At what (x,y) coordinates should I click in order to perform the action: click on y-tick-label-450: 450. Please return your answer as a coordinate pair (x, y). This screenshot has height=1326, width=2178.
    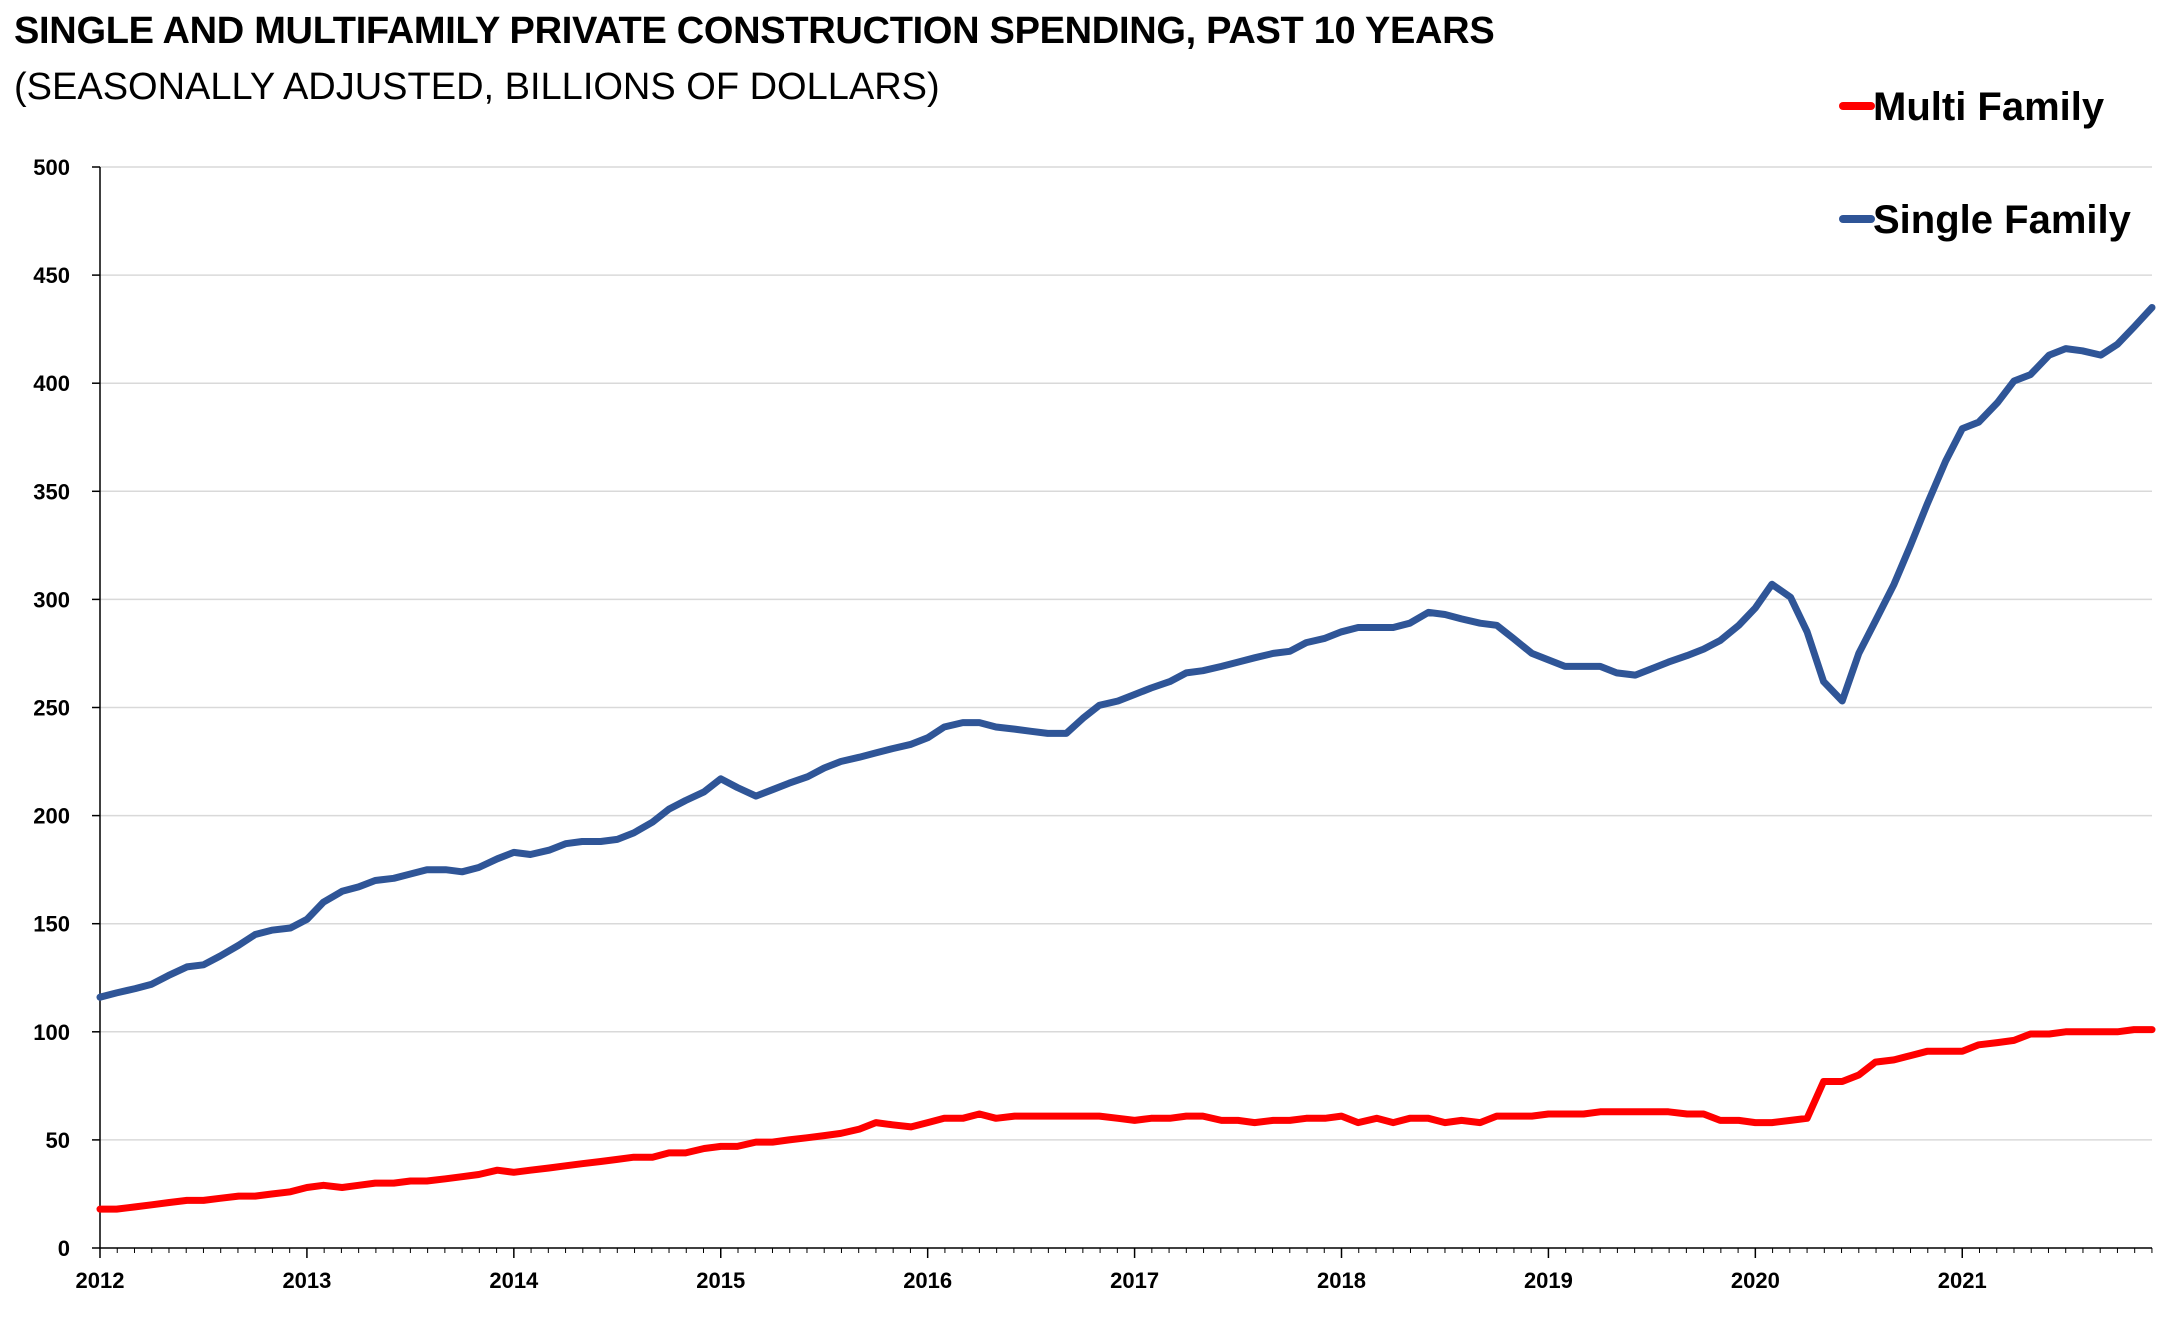
    Looking at the image, I should click on (51, 275).